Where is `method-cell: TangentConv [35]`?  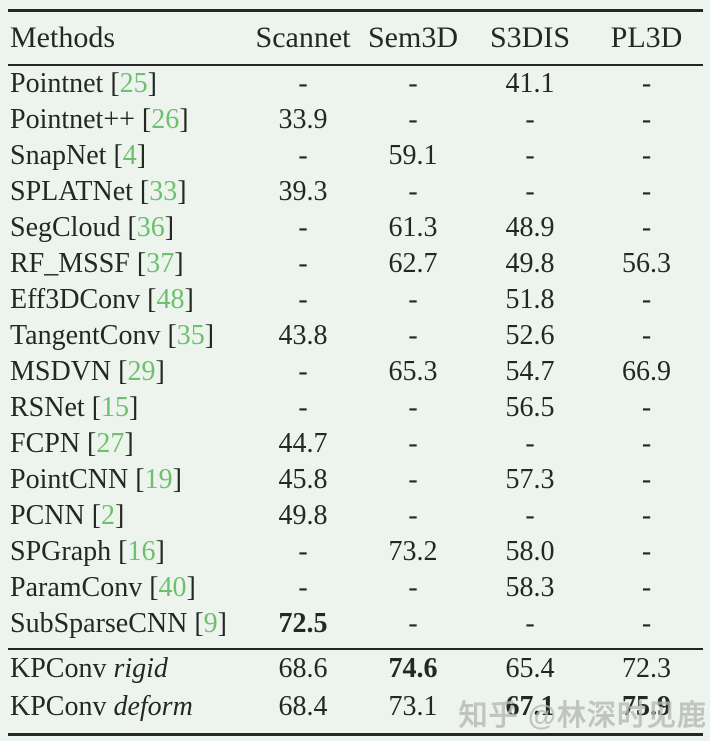 method-cell: TangentConv [35] is located at coordinates (129, 336).